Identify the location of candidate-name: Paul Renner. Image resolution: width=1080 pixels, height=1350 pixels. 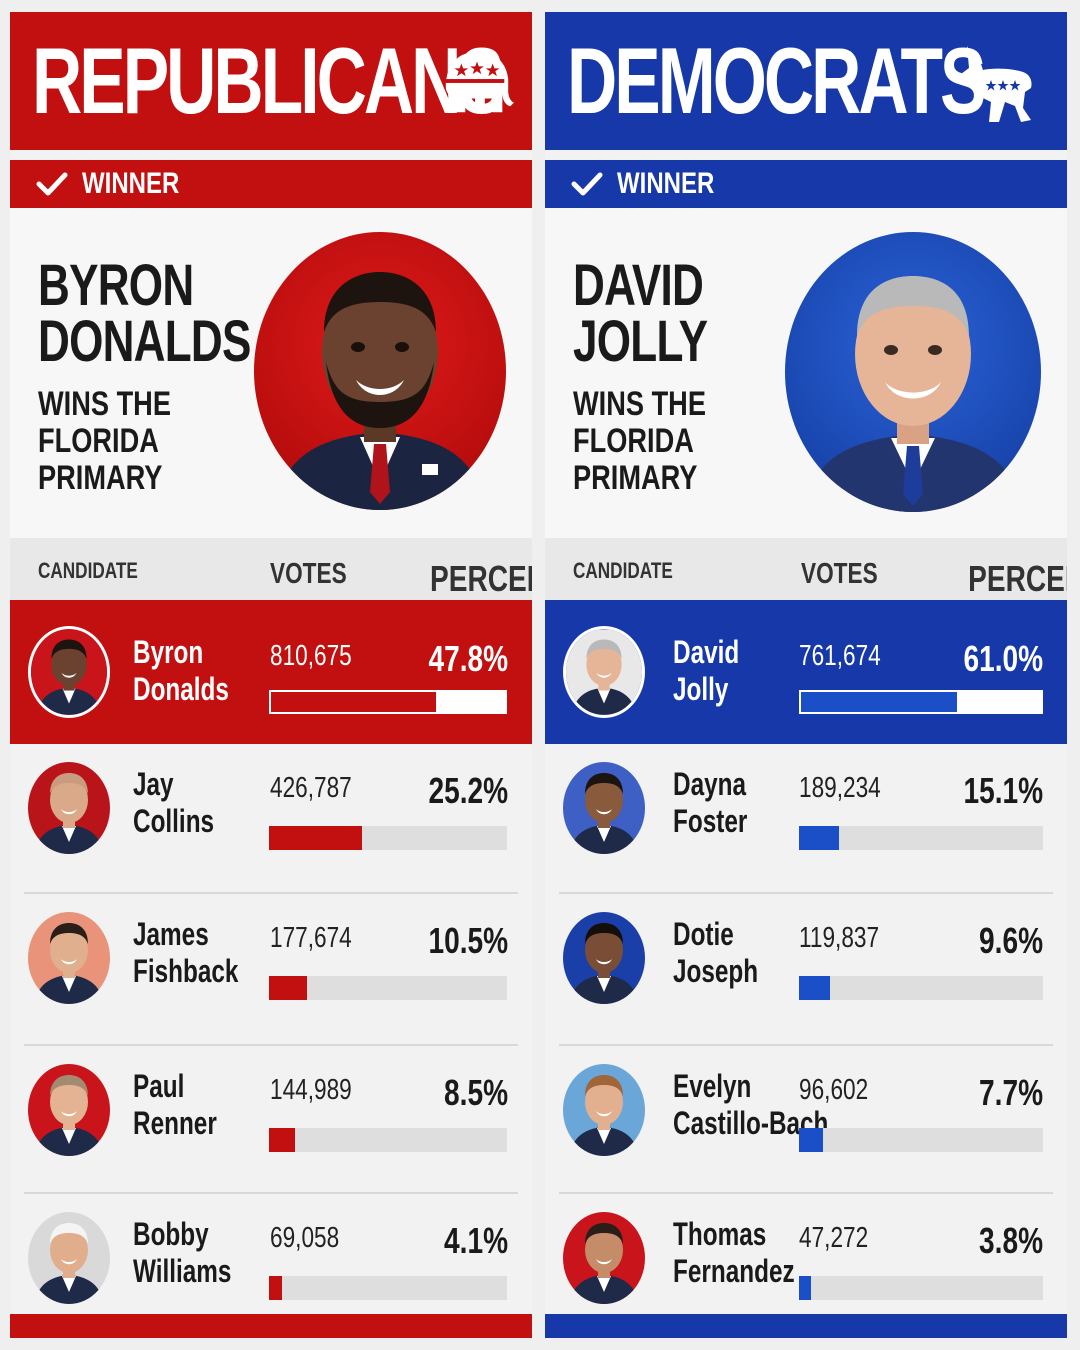
(175, 1105).